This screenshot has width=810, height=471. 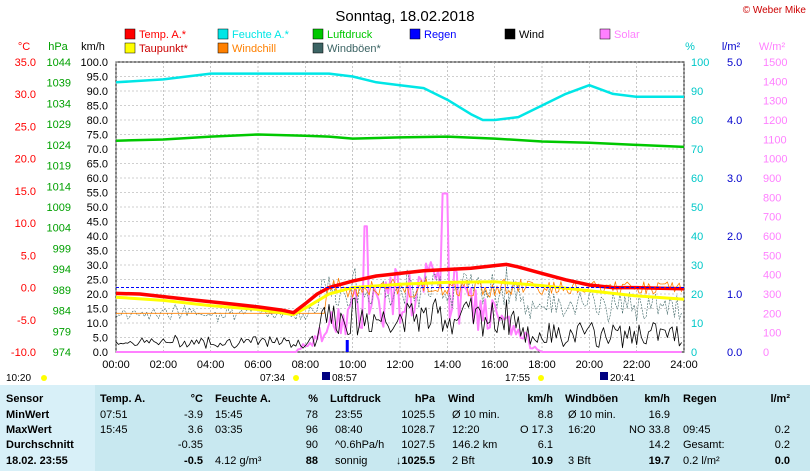 I want to click on x-tick-label: 20:00, so click(x=590, y=365).